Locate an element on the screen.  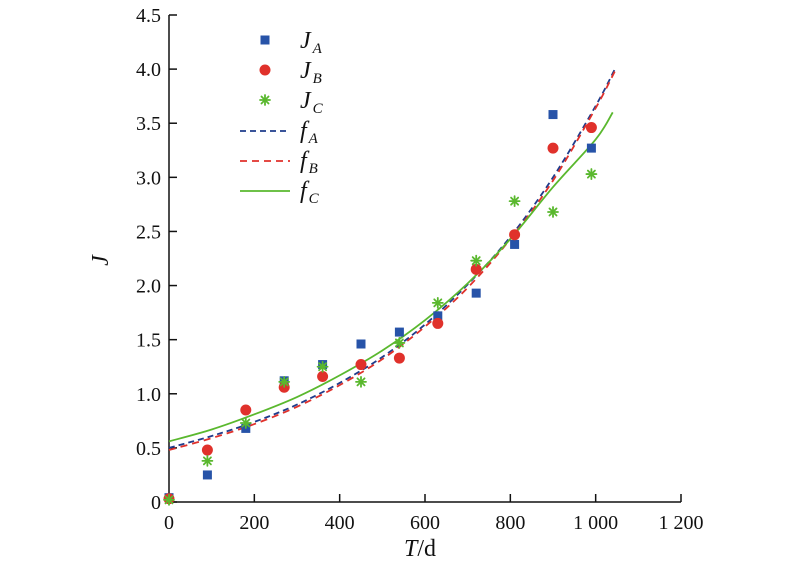
y-tick-label: 1.0 is located at coordinates (148, 395).